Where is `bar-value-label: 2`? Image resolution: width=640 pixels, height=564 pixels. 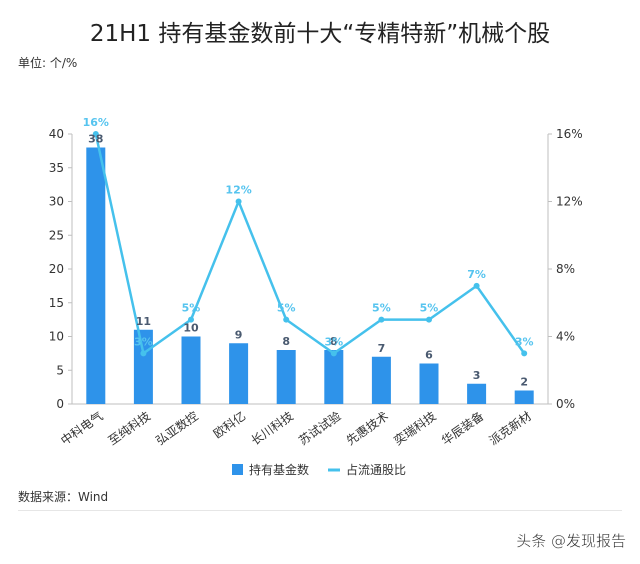
bar-value-label: 2 is located at coordinates (524, 382).